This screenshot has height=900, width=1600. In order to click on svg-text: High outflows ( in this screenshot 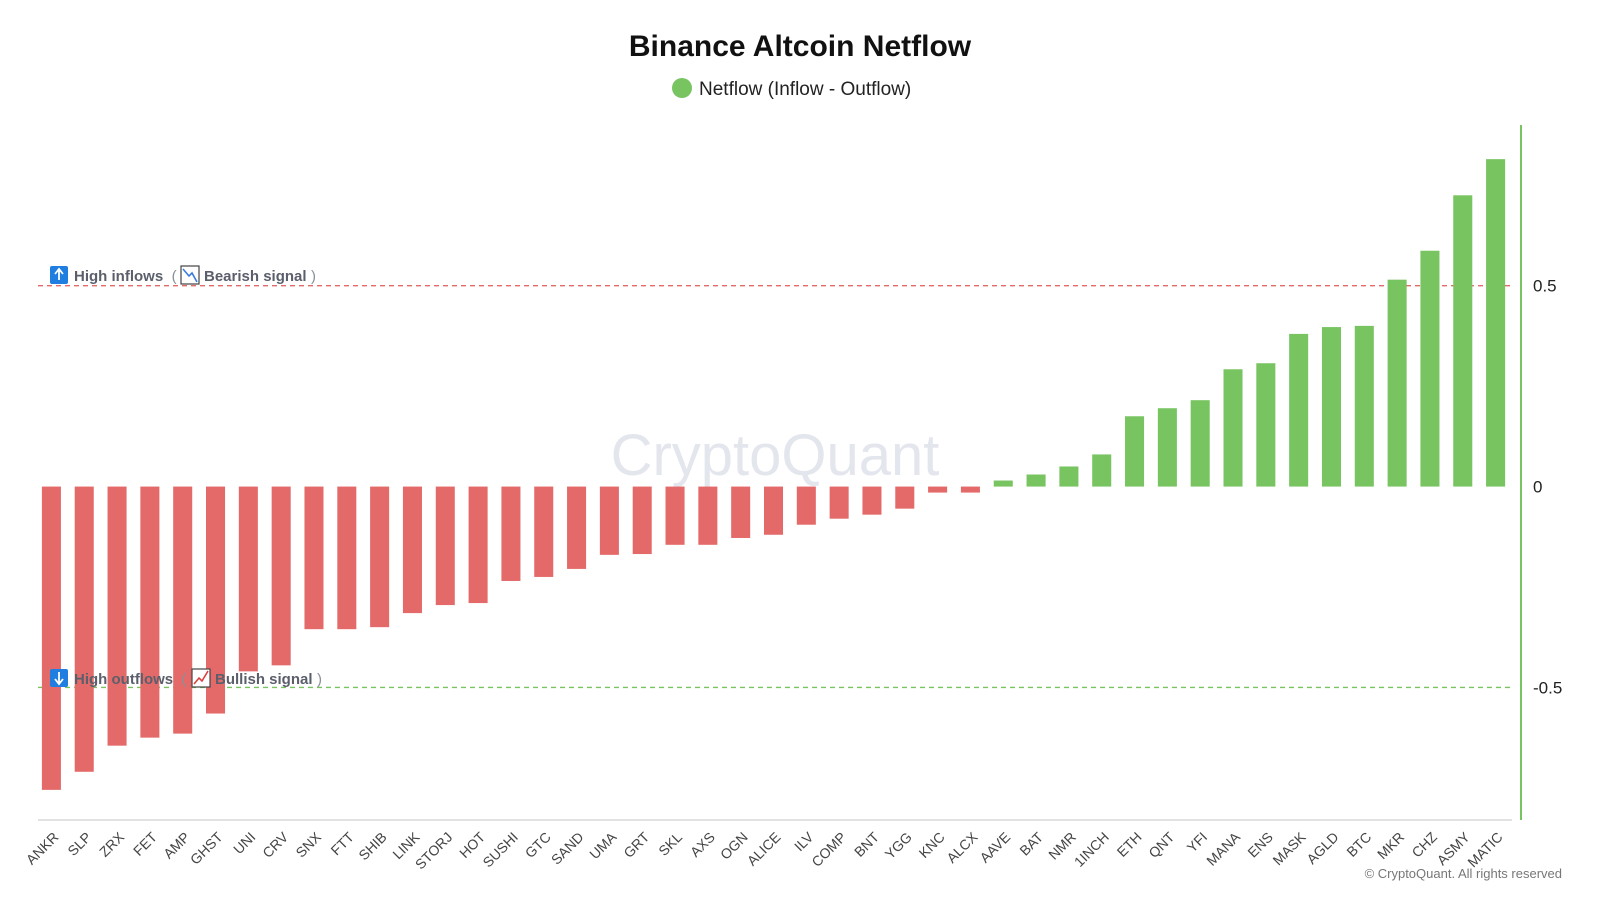, I will do `click(130, 679)`.